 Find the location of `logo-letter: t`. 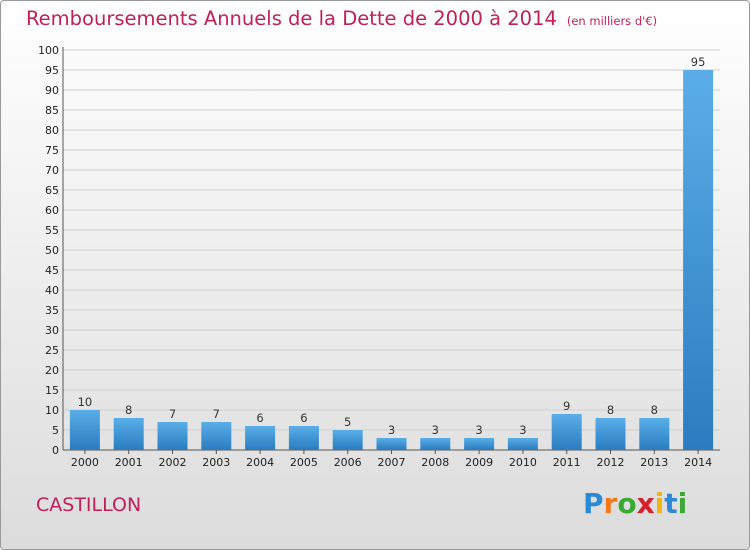

logo-letter: t is located at coordinates (671, 503).